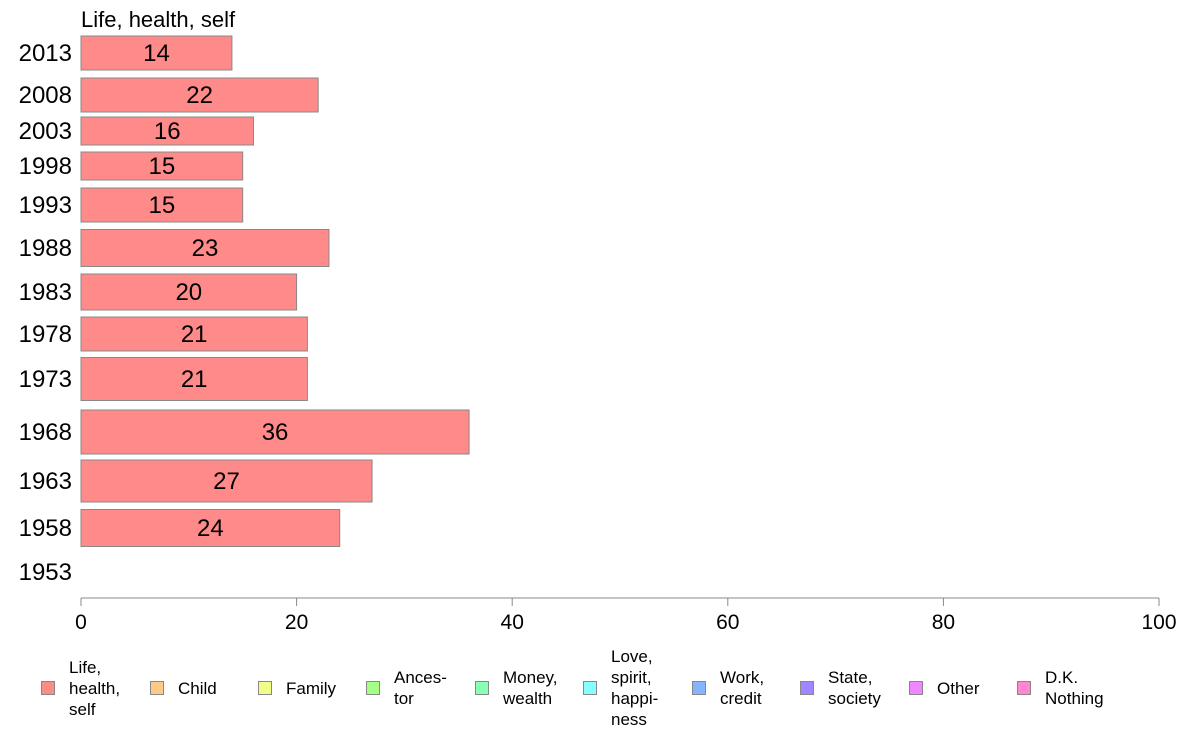 This screenshot has width=1188, height=736. What do you see at coordinates (45, 572) in the screenshot?
I see `y-tick-label: 1953` at bounding box center [45, 572].